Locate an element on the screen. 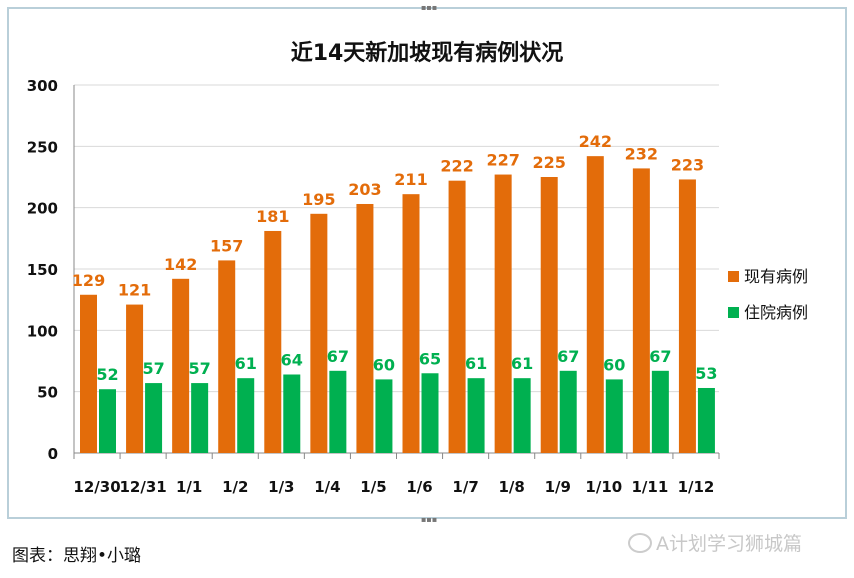 The image size is (854, 578). y-tick-label: 150 is located at coordinates (42, 270).